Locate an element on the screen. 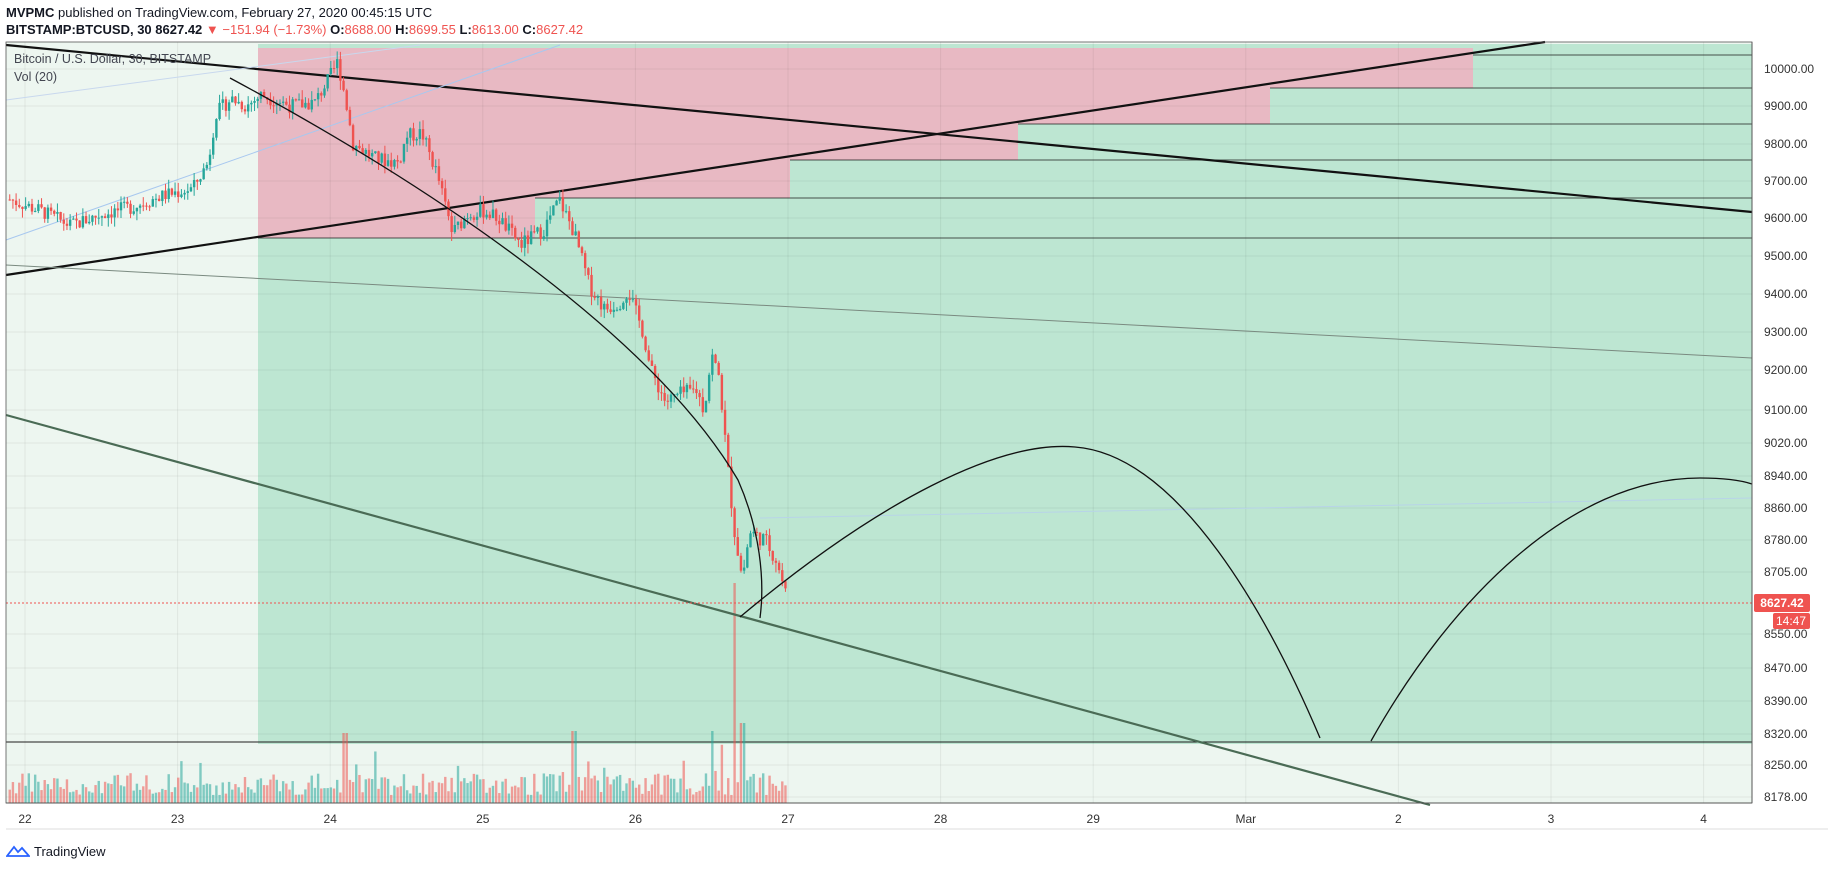 The height and width of the screenshot is (869, 1828). y-tick-label-6: 9400.00 is located at coordinates (1786, 294).